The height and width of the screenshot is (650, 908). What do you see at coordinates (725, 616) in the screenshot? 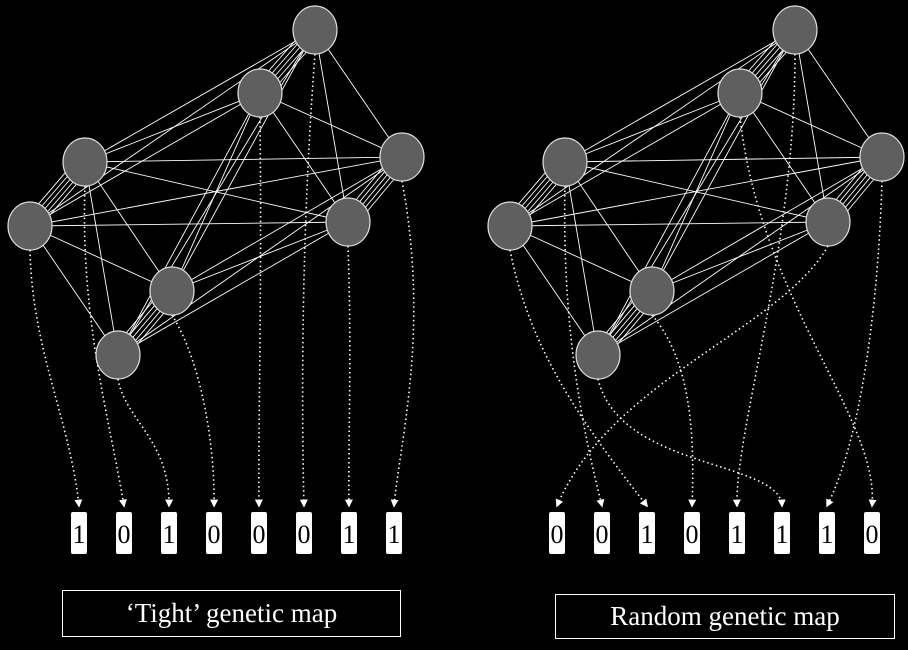
I see `random-map-caption: Random genetic map` at bounding box center [725, 616].